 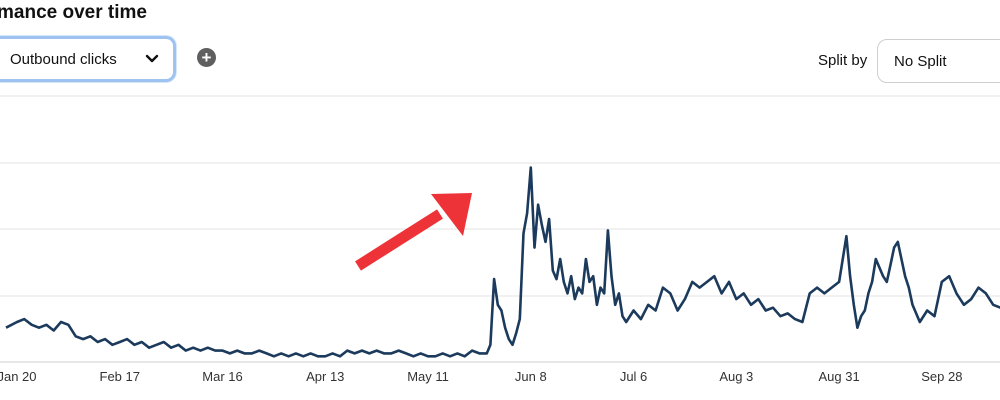 I want to click on split-by-label: Split by, so click(x=843, y=60).